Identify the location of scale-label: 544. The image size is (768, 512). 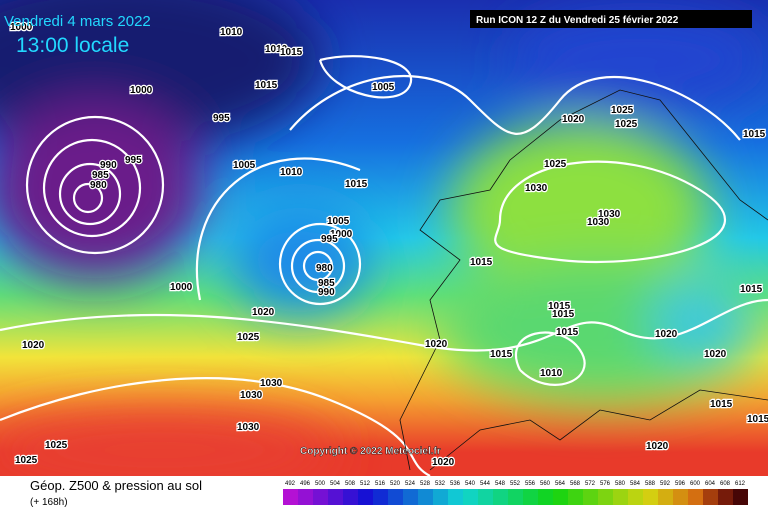
(485, 484).